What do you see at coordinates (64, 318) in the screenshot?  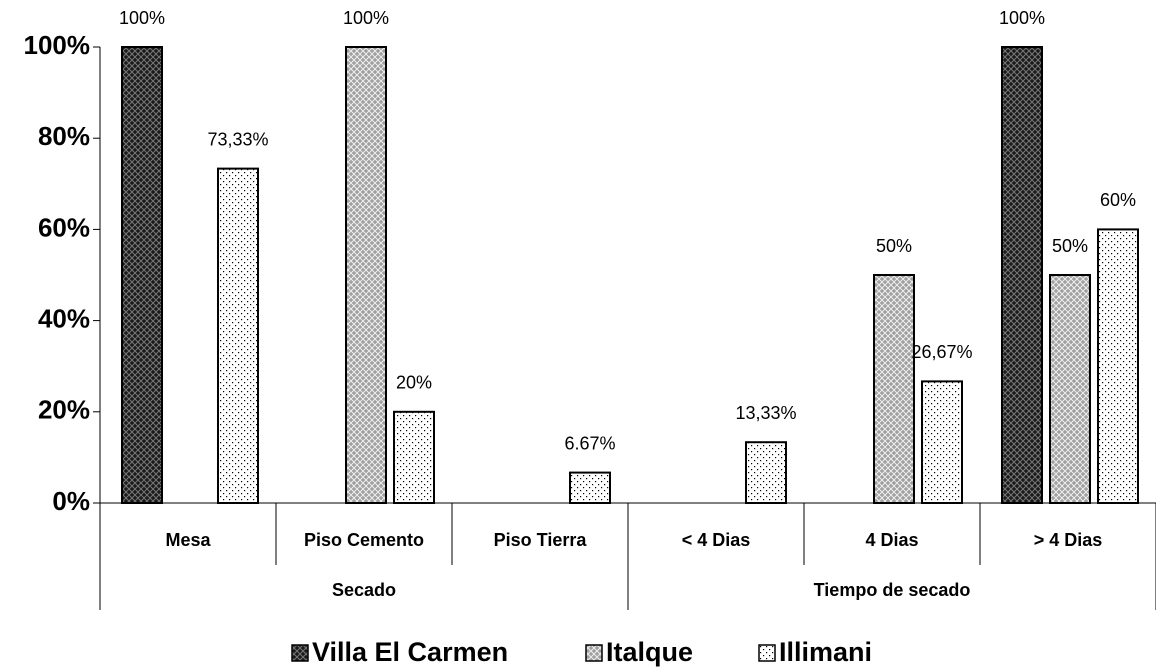 I see `y-tick-label: 40%` at bounding box center [64, 318].